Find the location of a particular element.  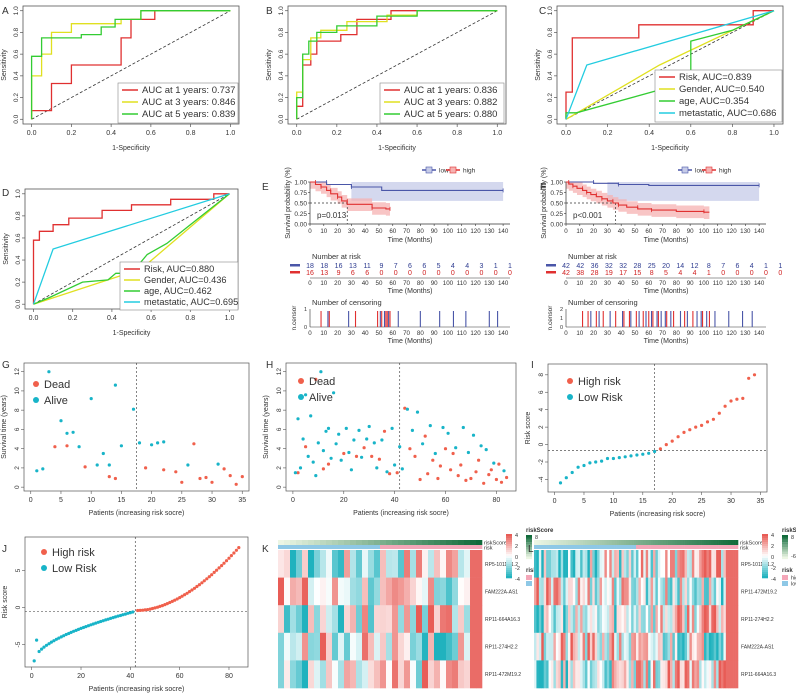

x-tick-label: 60 is located at coordinates (648, 231).